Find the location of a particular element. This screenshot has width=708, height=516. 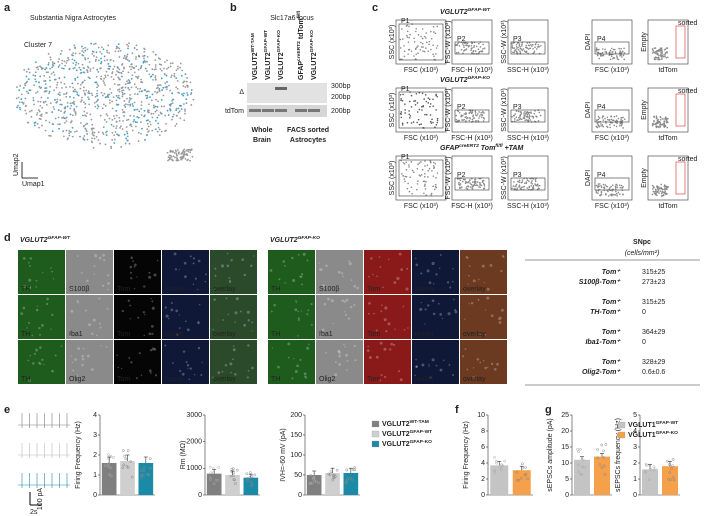

facs-gate-label: sorted is located at coordinates (688, 159).